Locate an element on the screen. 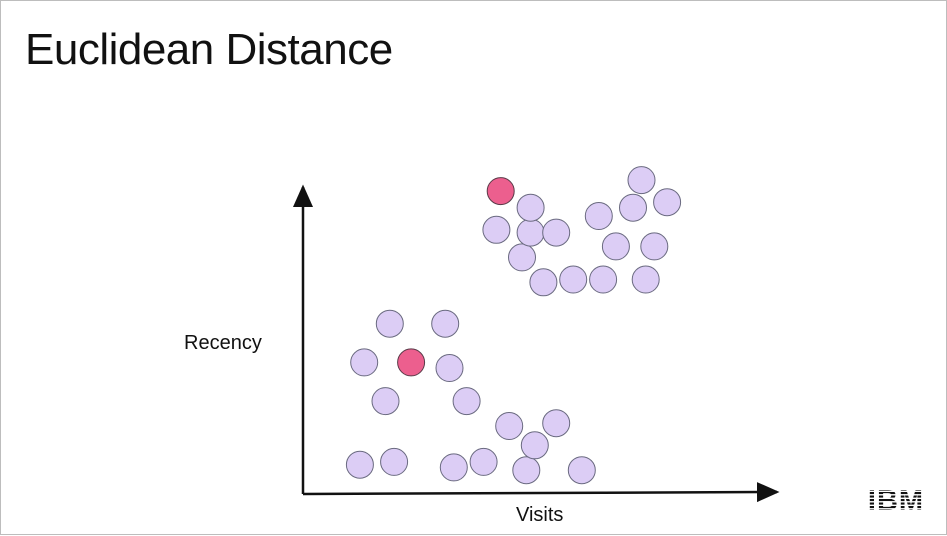 Image resolution: width=947 pixels, height=536 pixels. svg-text: IBM is located at coordinates (896, 499).